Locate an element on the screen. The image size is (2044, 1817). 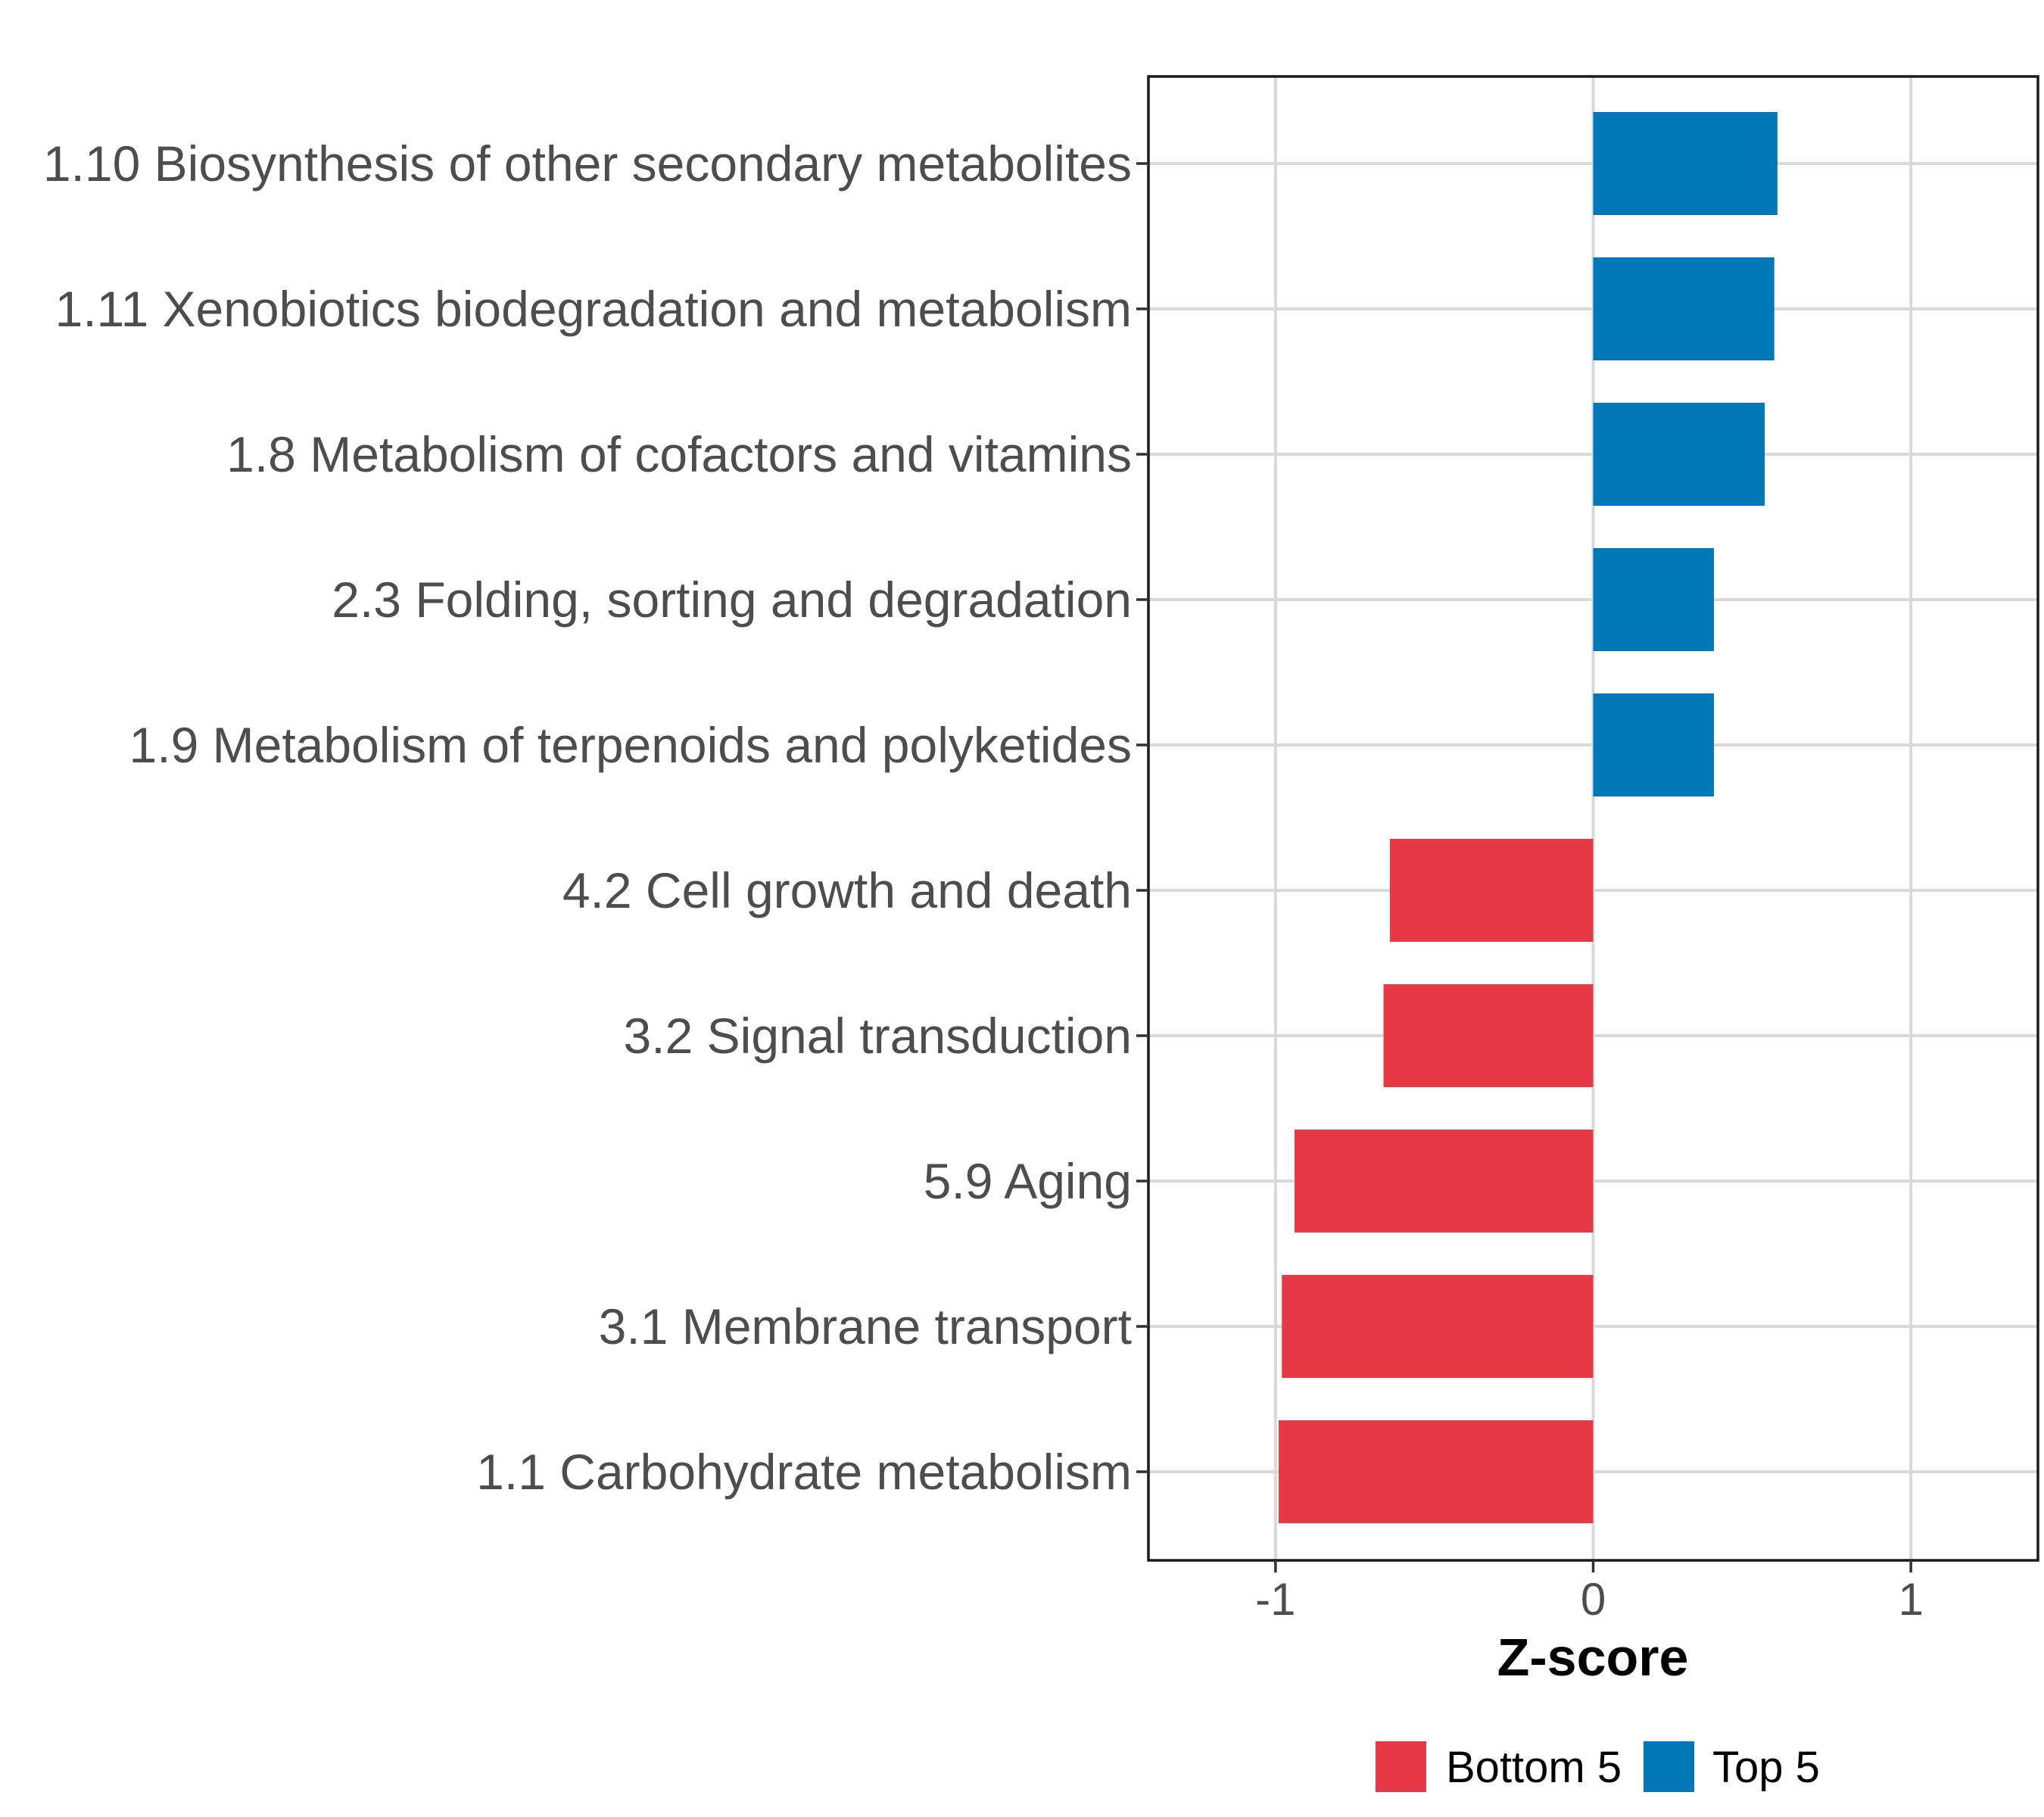
legend: Bottom 5 Top 5 is located at coordinates (1598, 1766).